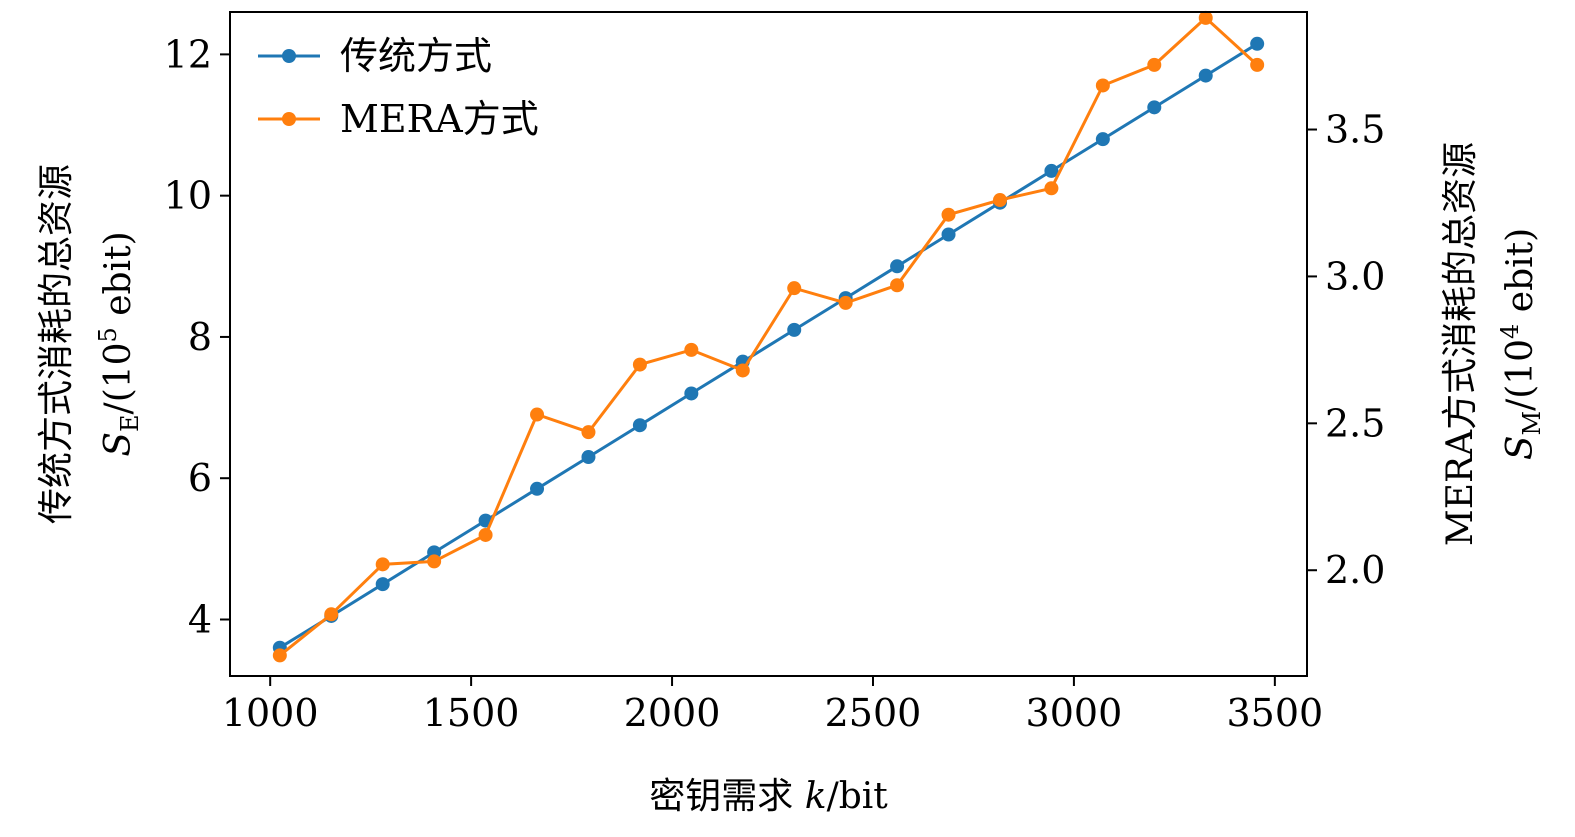 Image resolution: width=1575 pixels, height=837 pixels. What do you see at coordinates (1074, 713) in the screenshot?
I see `x-tick-label: 3000` at bounding box center [1074, 713].